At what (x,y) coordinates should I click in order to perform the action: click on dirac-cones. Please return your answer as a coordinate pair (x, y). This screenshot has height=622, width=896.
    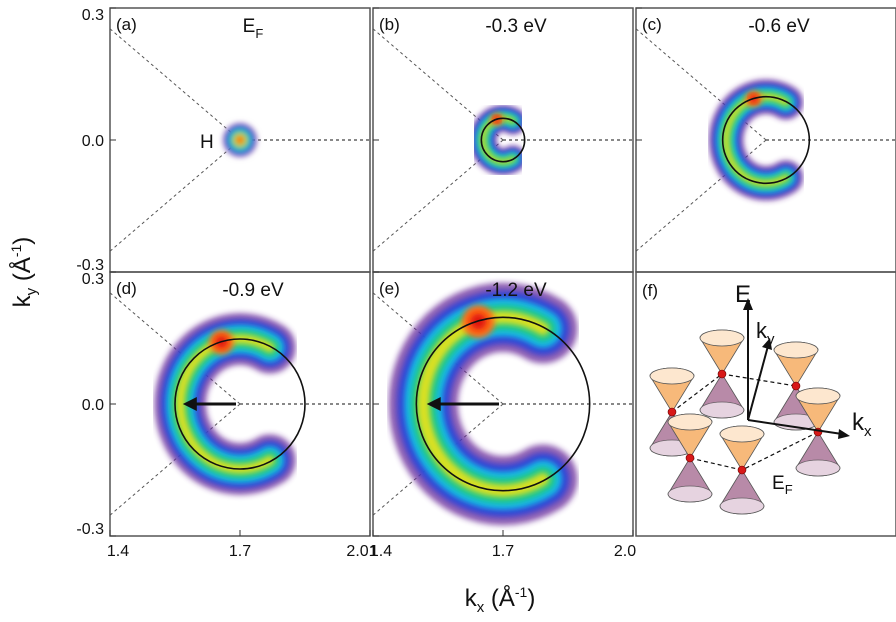
    Looking at the image, I should click on (745, 422).